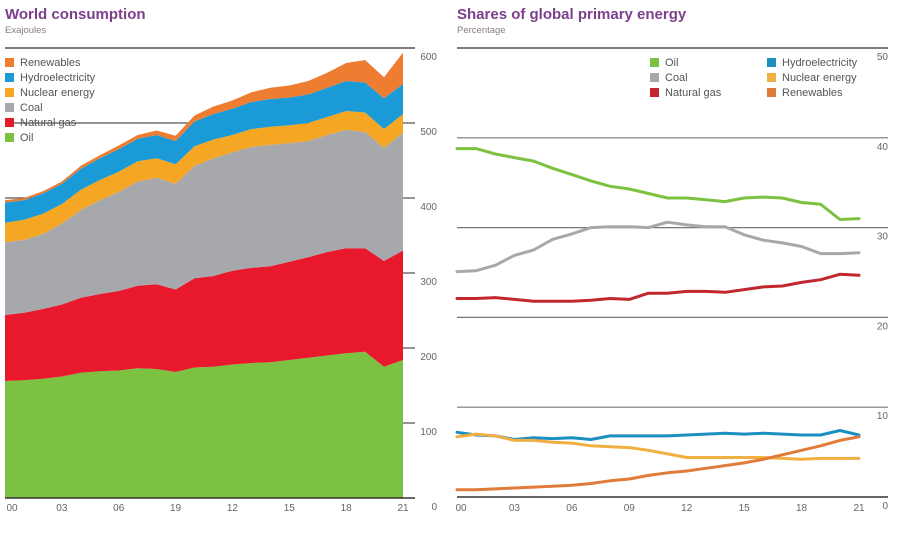 Image resolution: width=908 pixels, height=536 pixels. What do you see at coordinates (658, 287) in the screenshot?
I see `line-natural-gas` at bounding box center [658, 287].